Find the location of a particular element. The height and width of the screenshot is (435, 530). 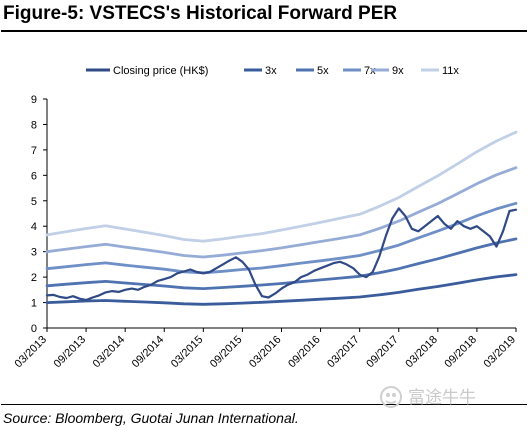

y-tick-label: 7 is located at coordinates (34, 151).